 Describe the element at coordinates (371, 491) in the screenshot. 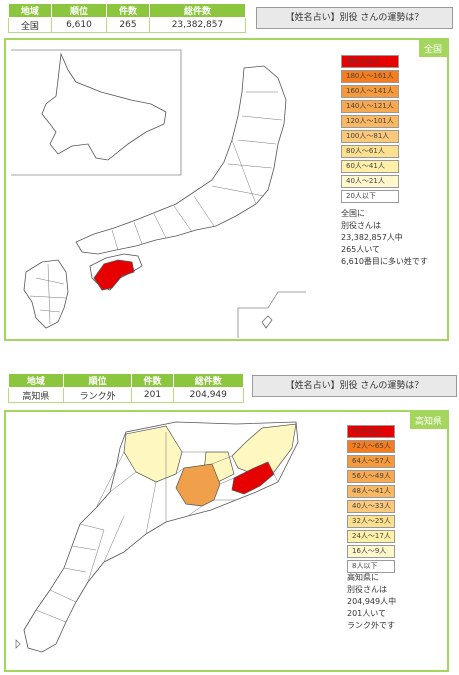

I see `legend-item: 48人～41人` at that location.